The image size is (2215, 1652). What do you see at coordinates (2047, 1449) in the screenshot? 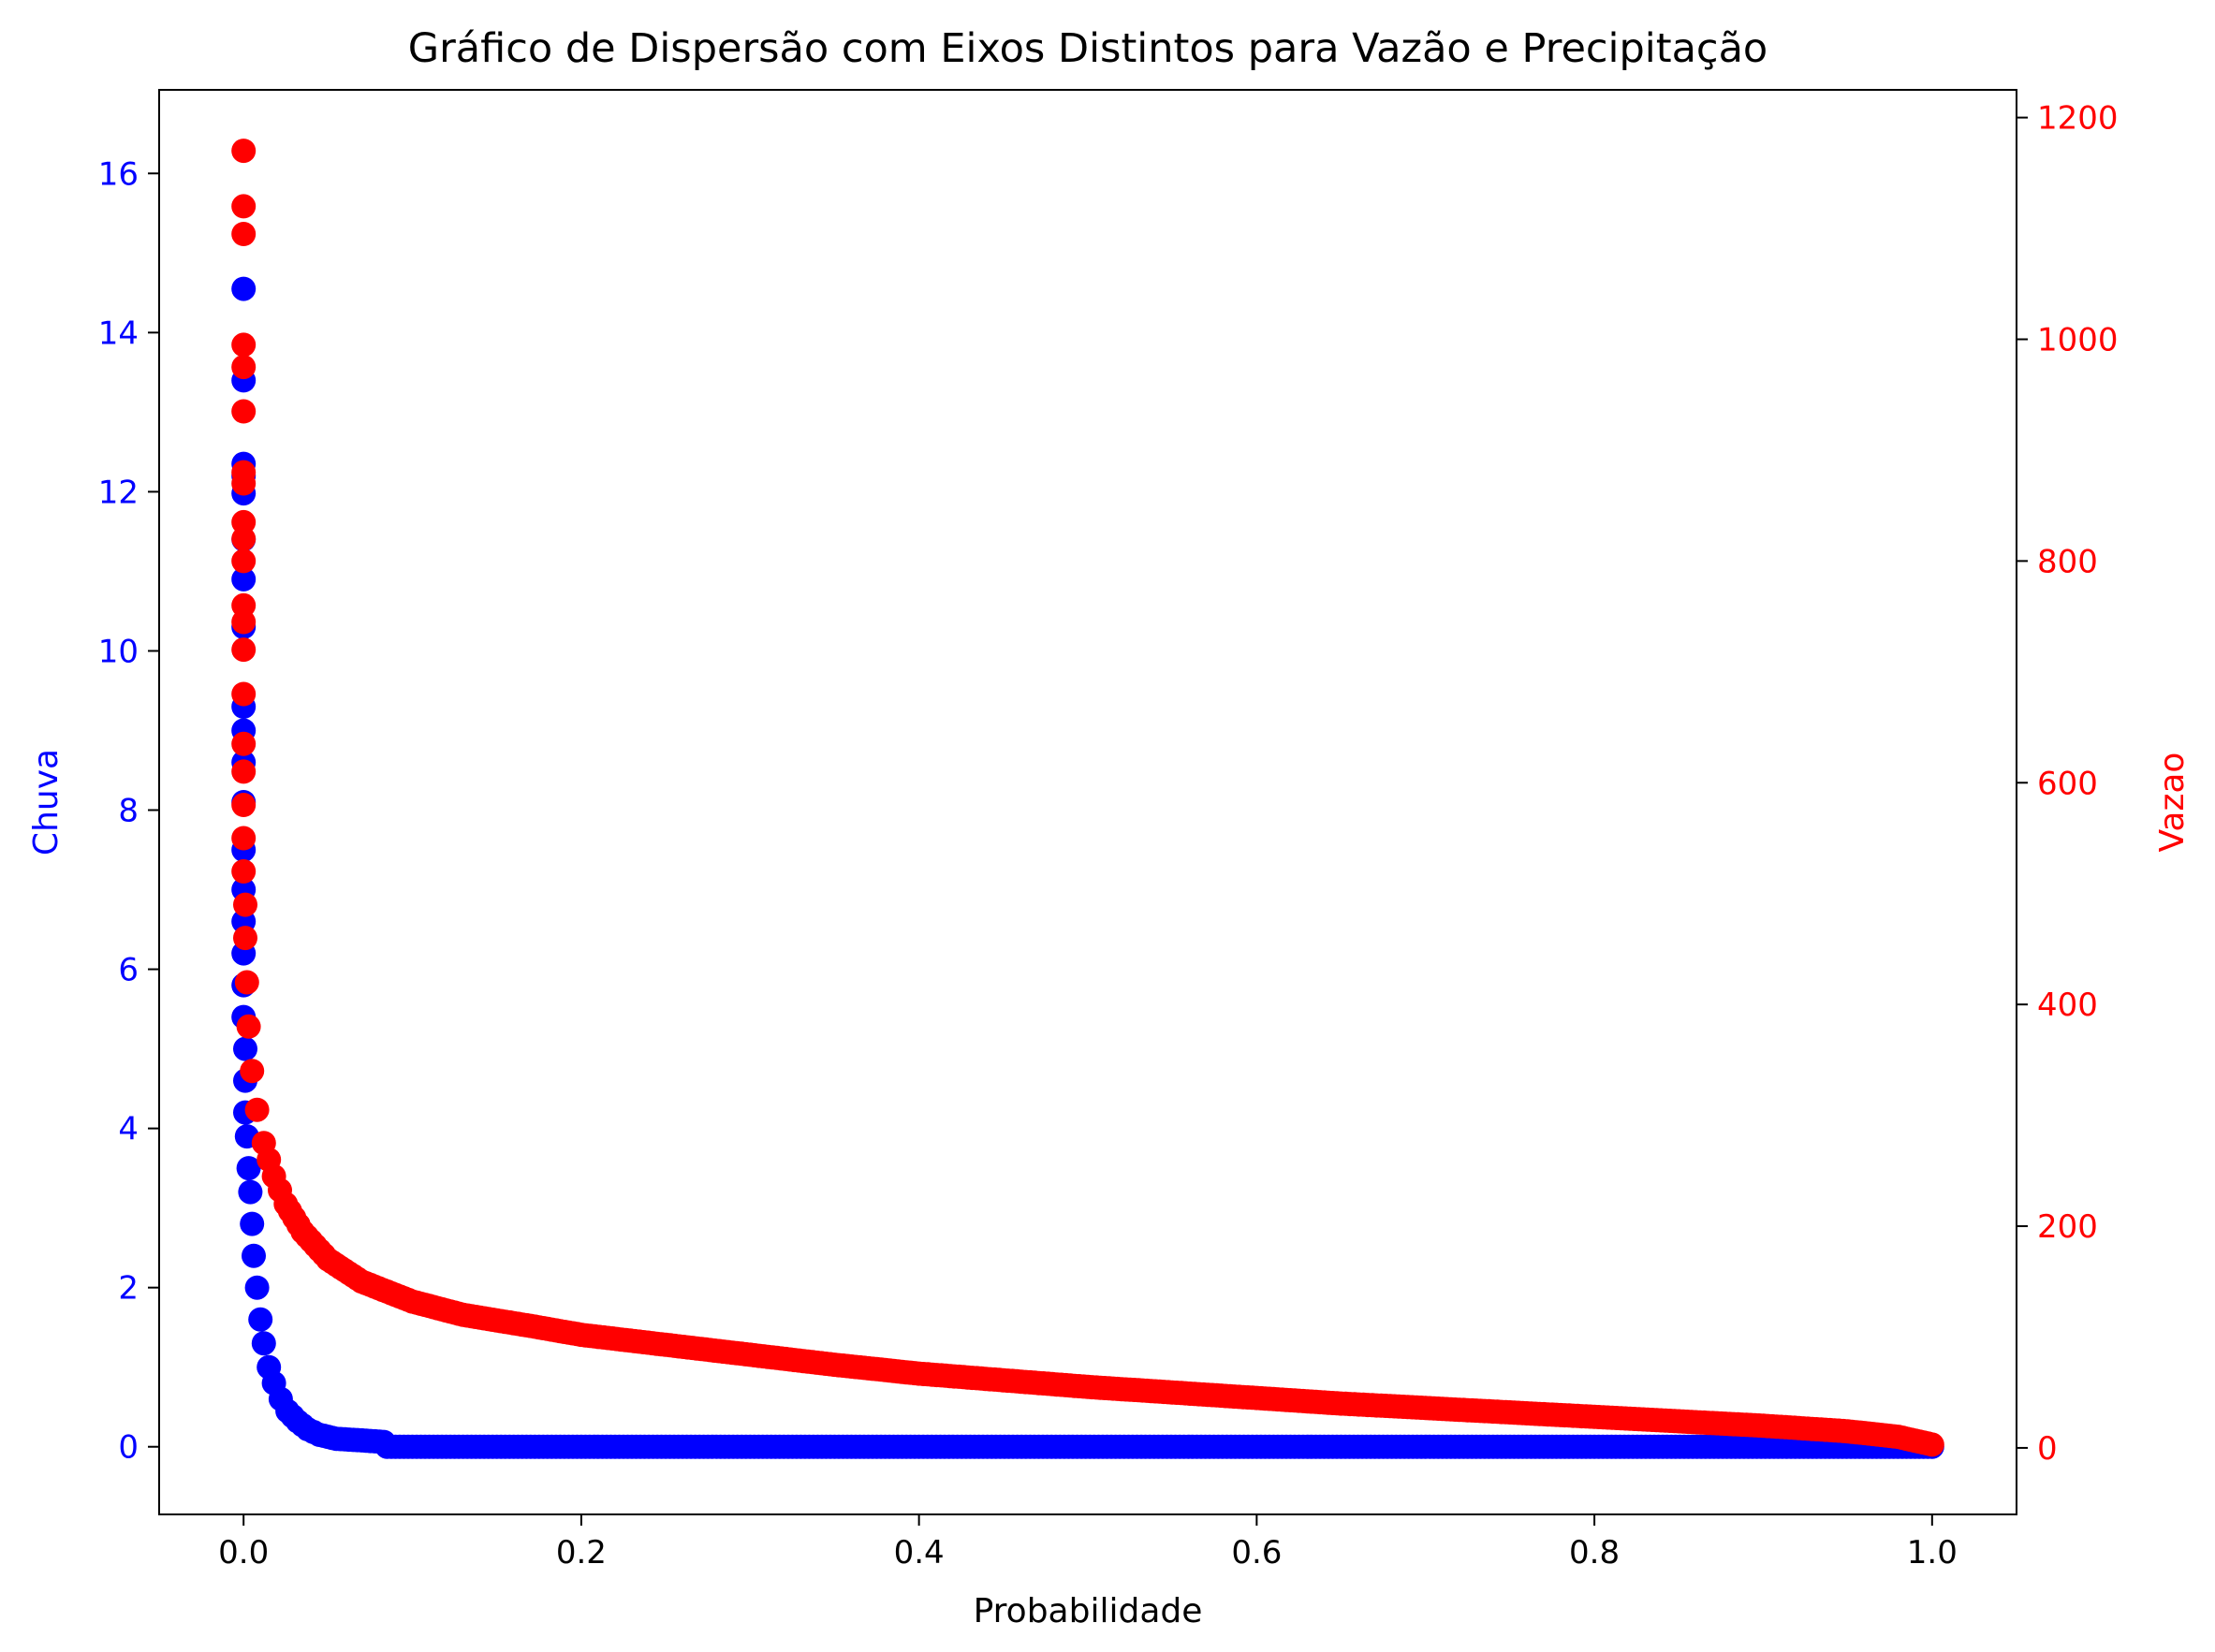
I see `y-right-tick-label: 0` at bounding box center [2047, 1449].